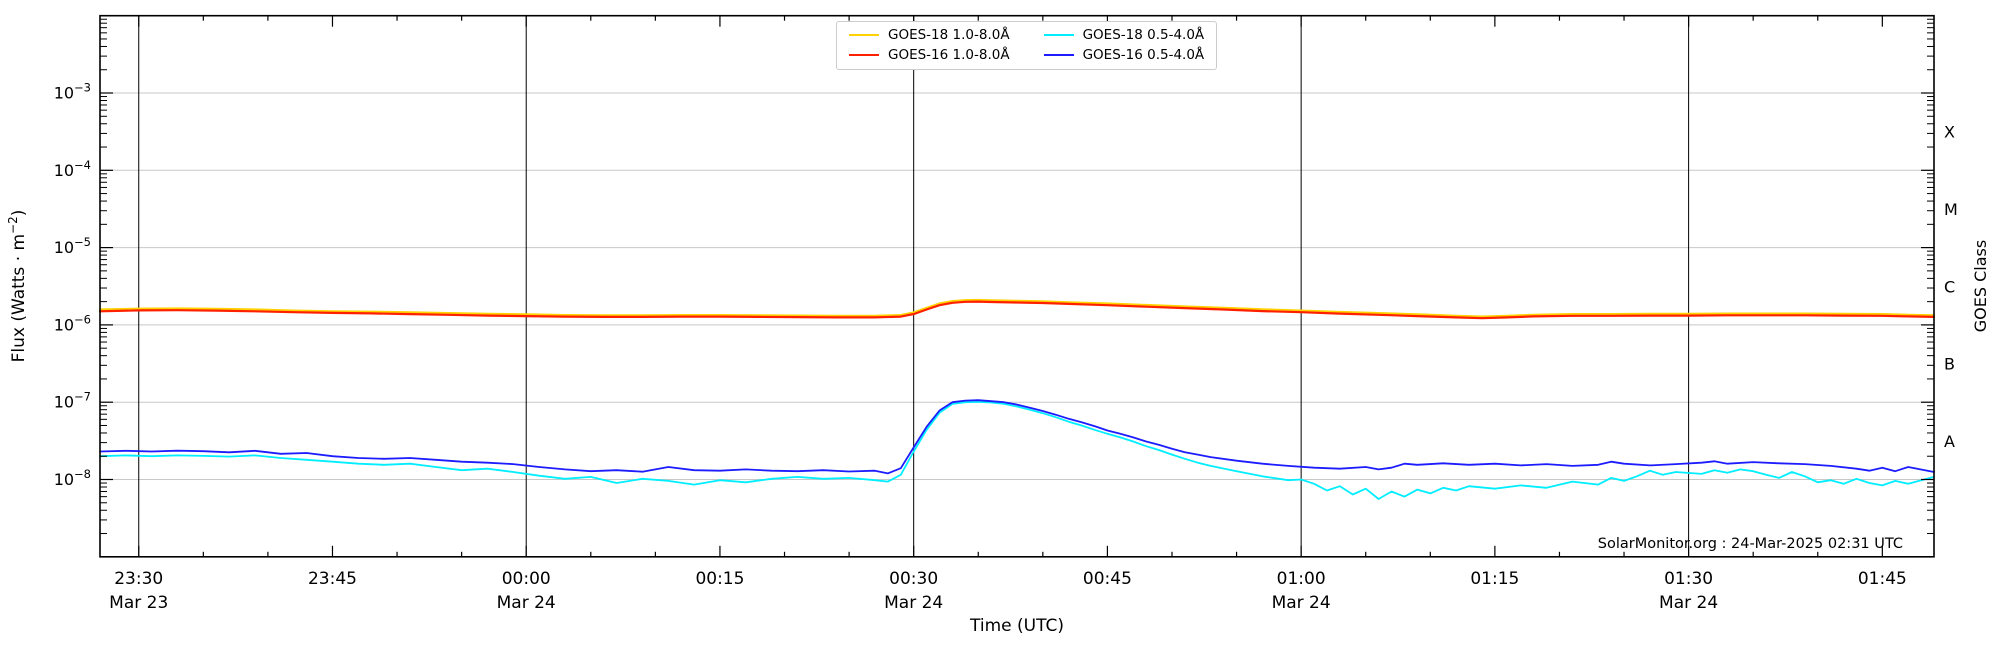 This screenshot has height=650, width=2000. I want to click on right-axis-title: GOES Class, so click(1980, 286).